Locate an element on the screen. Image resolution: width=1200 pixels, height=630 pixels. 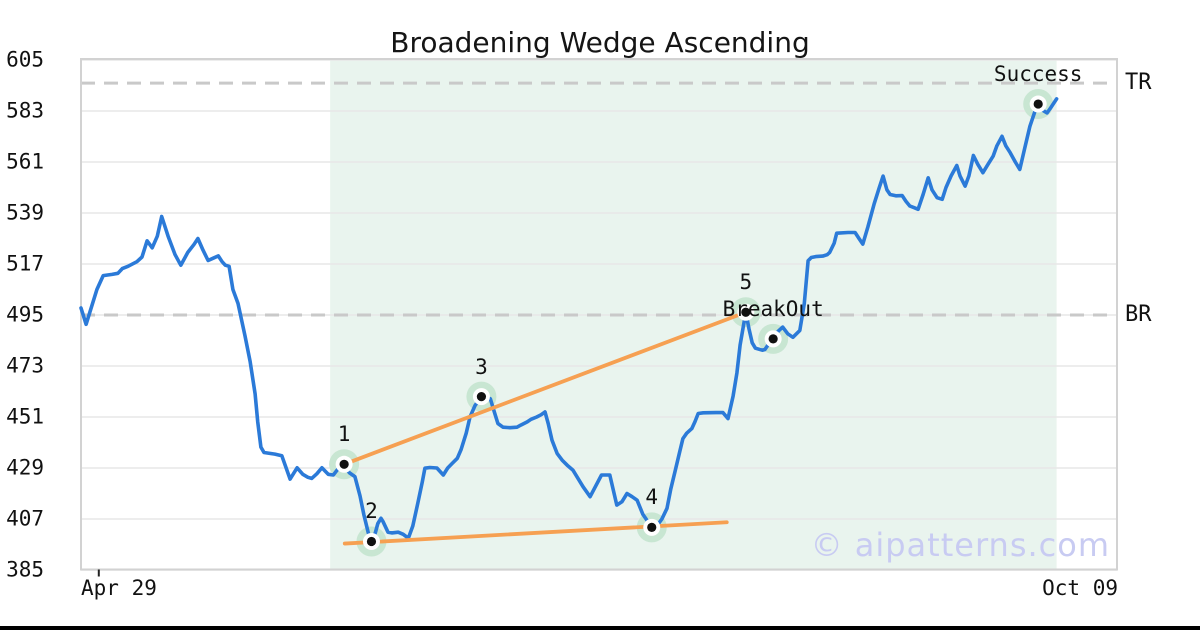
marker-label-5: 5 is located at coordinates (746, 282).